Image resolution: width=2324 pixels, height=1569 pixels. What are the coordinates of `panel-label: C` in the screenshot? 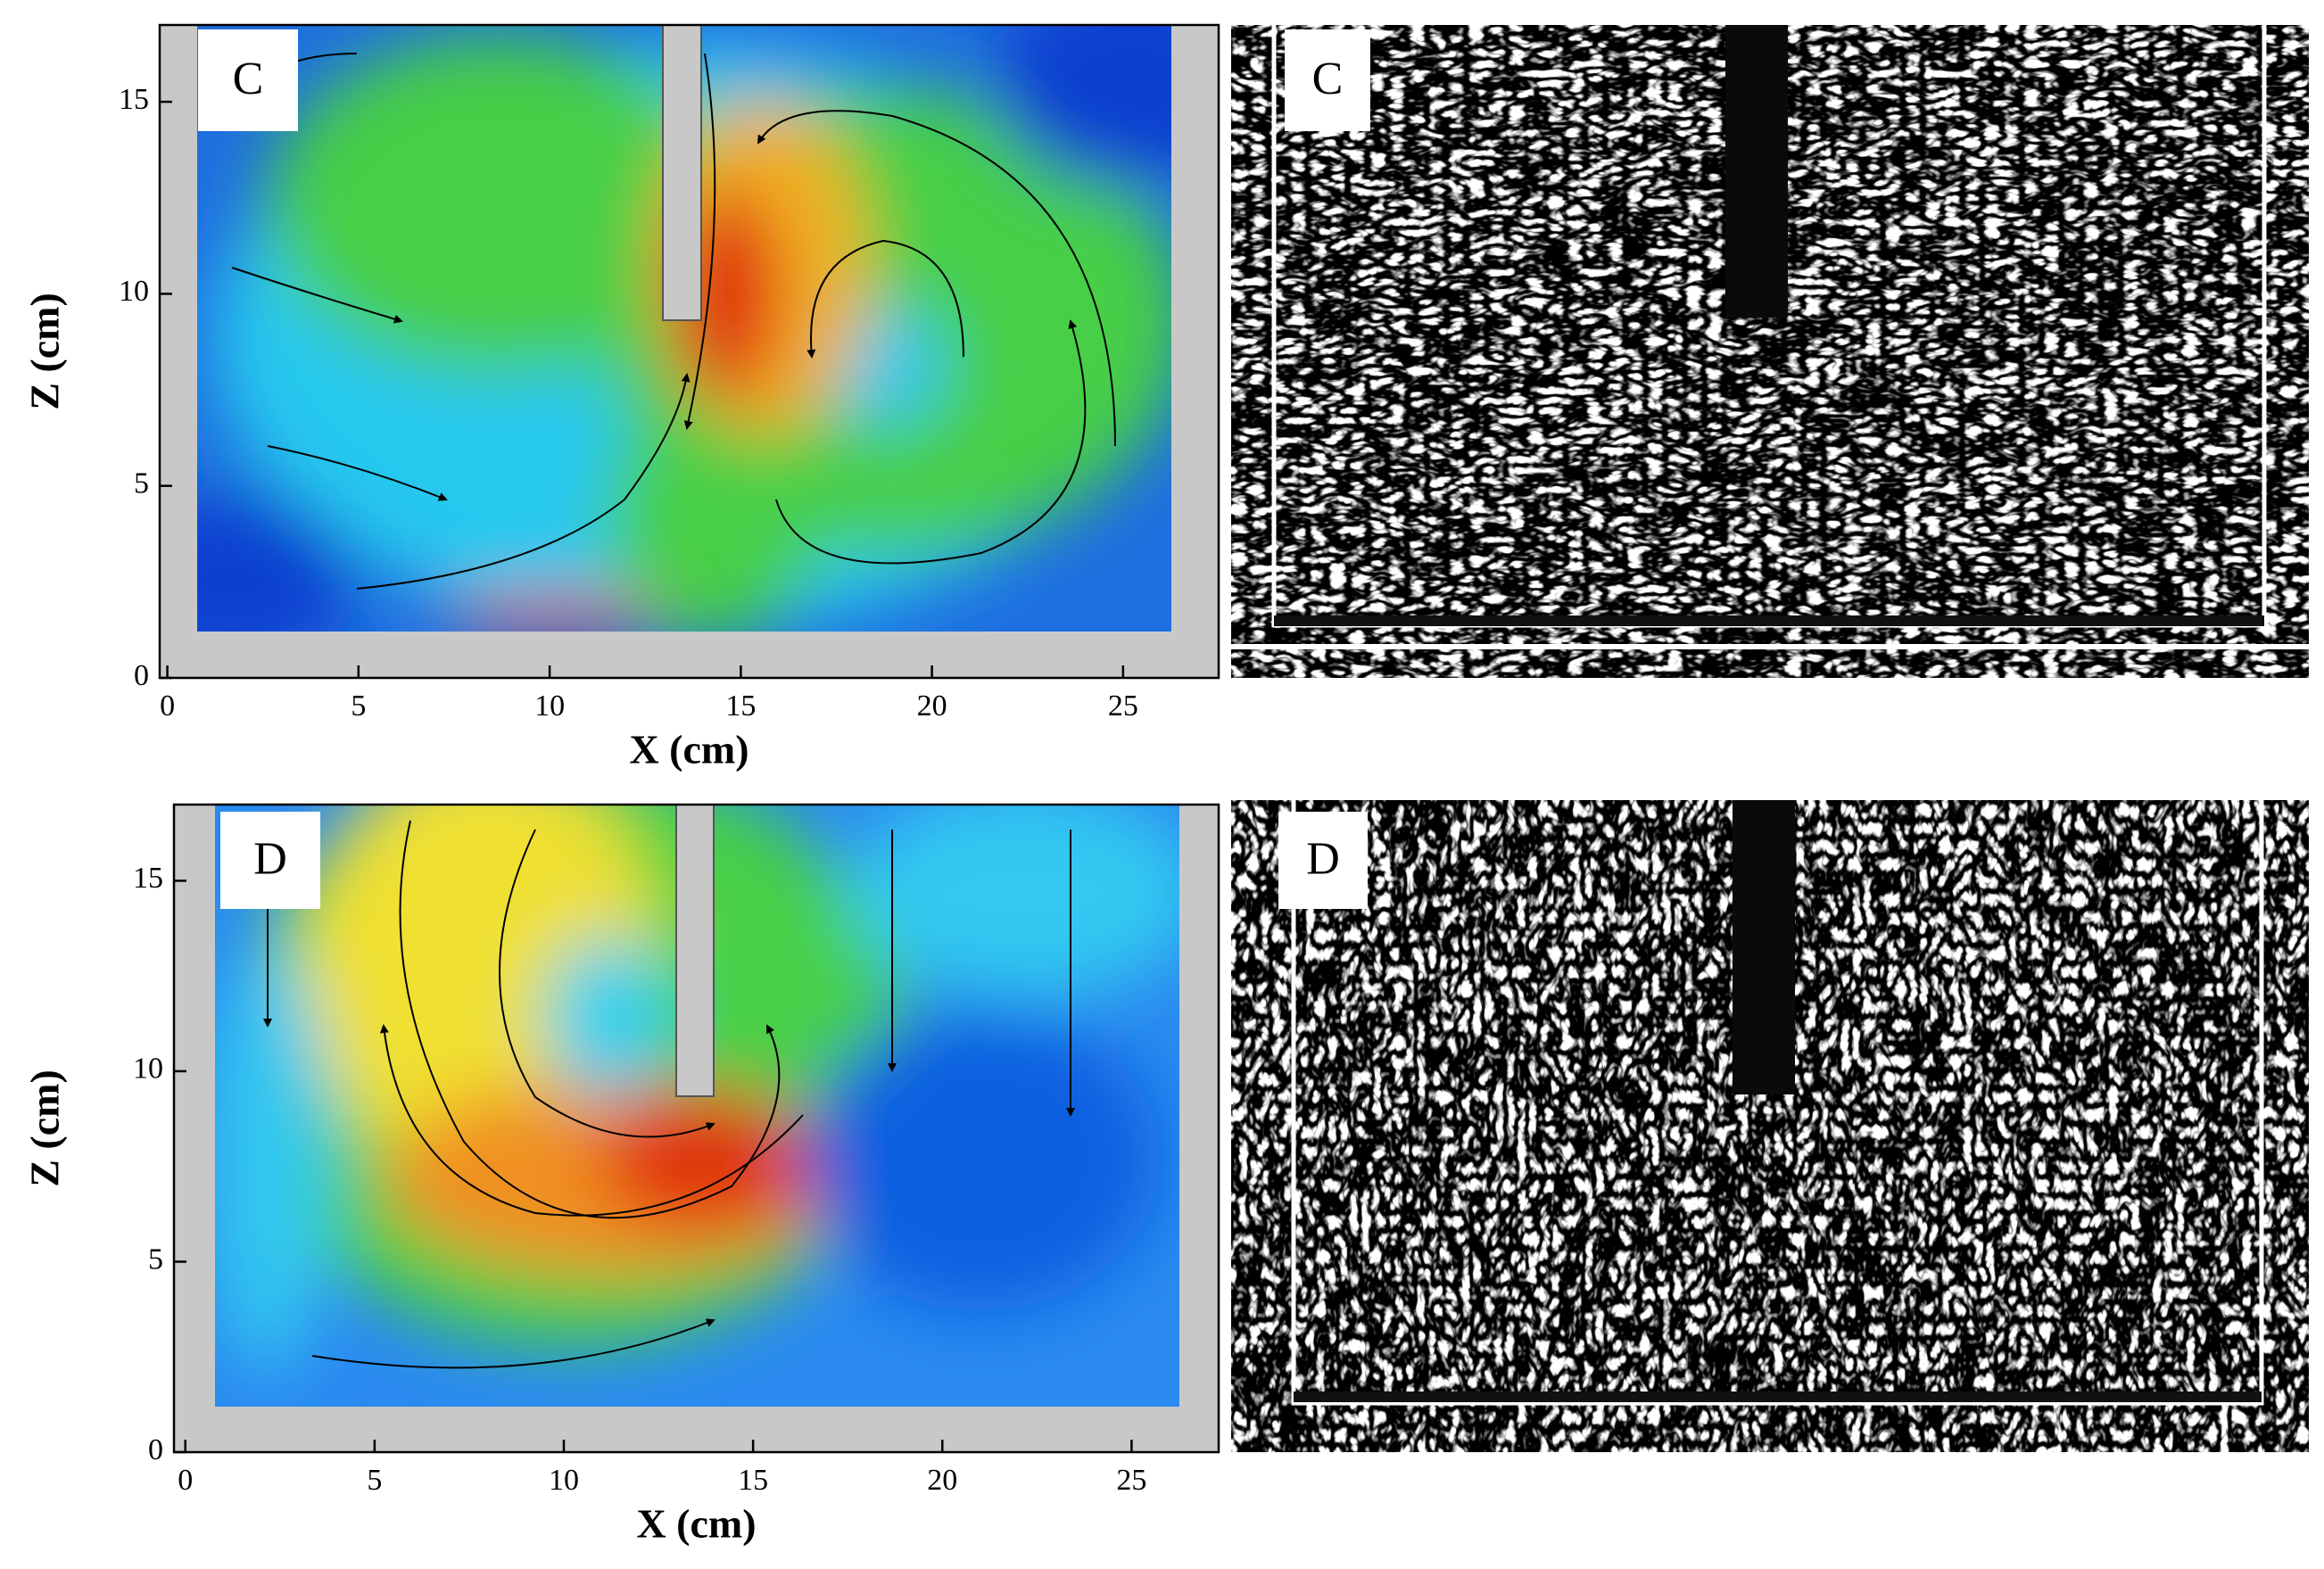 It's located at (249, 79).